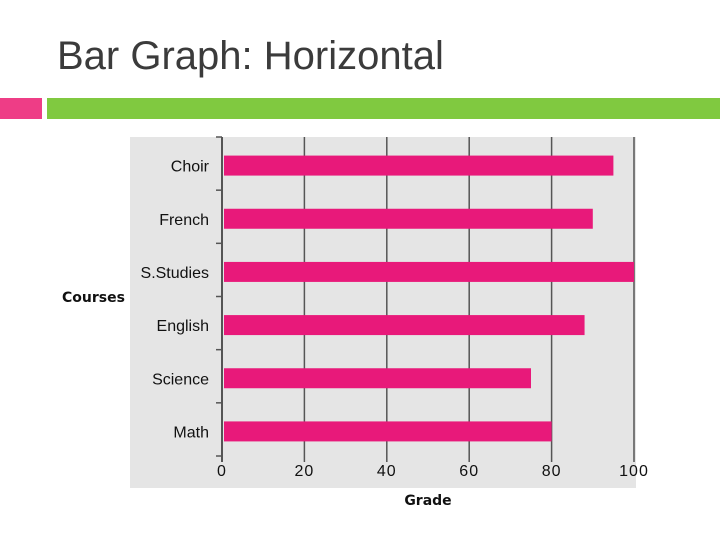 This screenshot has height=540, width=720. What do you see at coordinates (175, 300) in the screenshot?
I see `category-labels: Choir French S.Studies English Science Math` at bounding box center [175, 300].